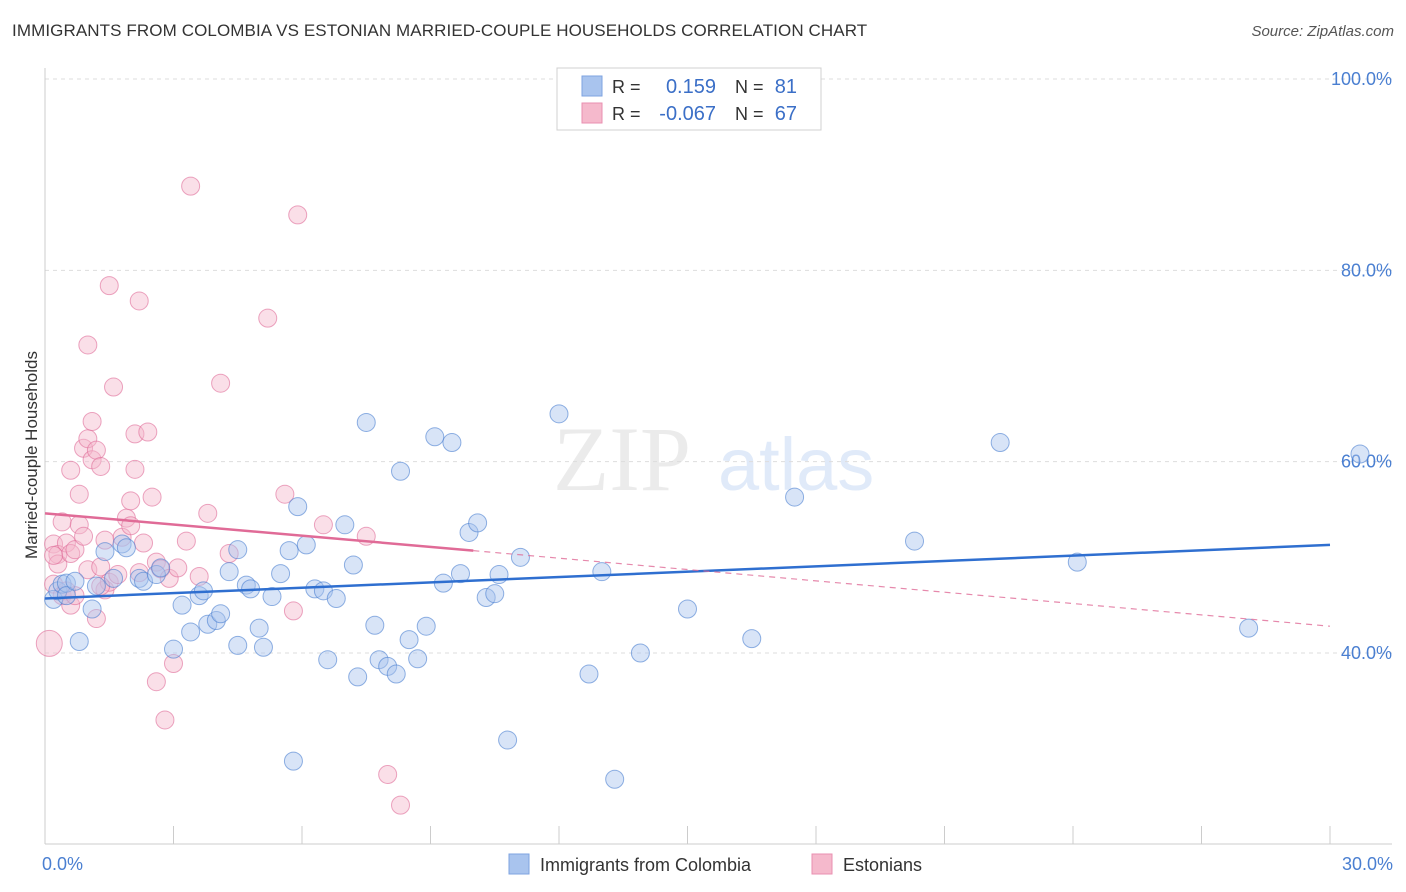 The height and width of the screenshot is (892, 1406). I want to click on watermark-zip: ZIP, so click(622, 459).